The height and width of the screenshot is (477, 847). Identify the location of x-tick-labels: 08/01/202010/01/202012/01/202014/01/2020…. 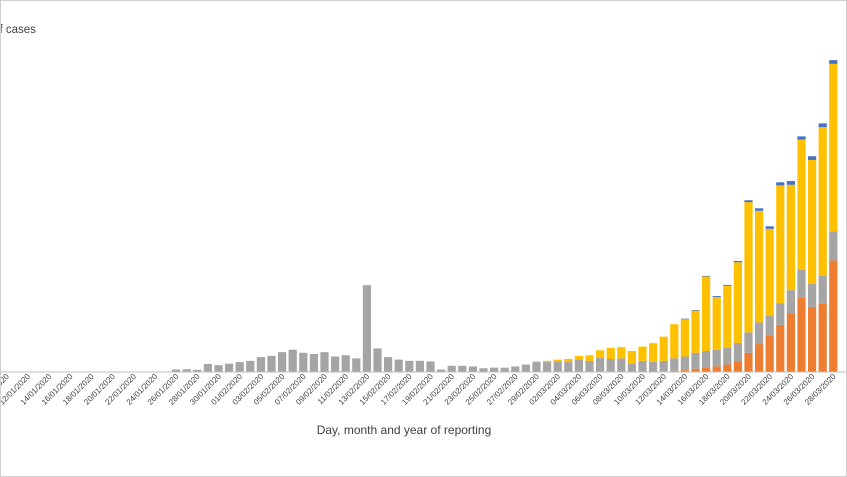
(419, 389).